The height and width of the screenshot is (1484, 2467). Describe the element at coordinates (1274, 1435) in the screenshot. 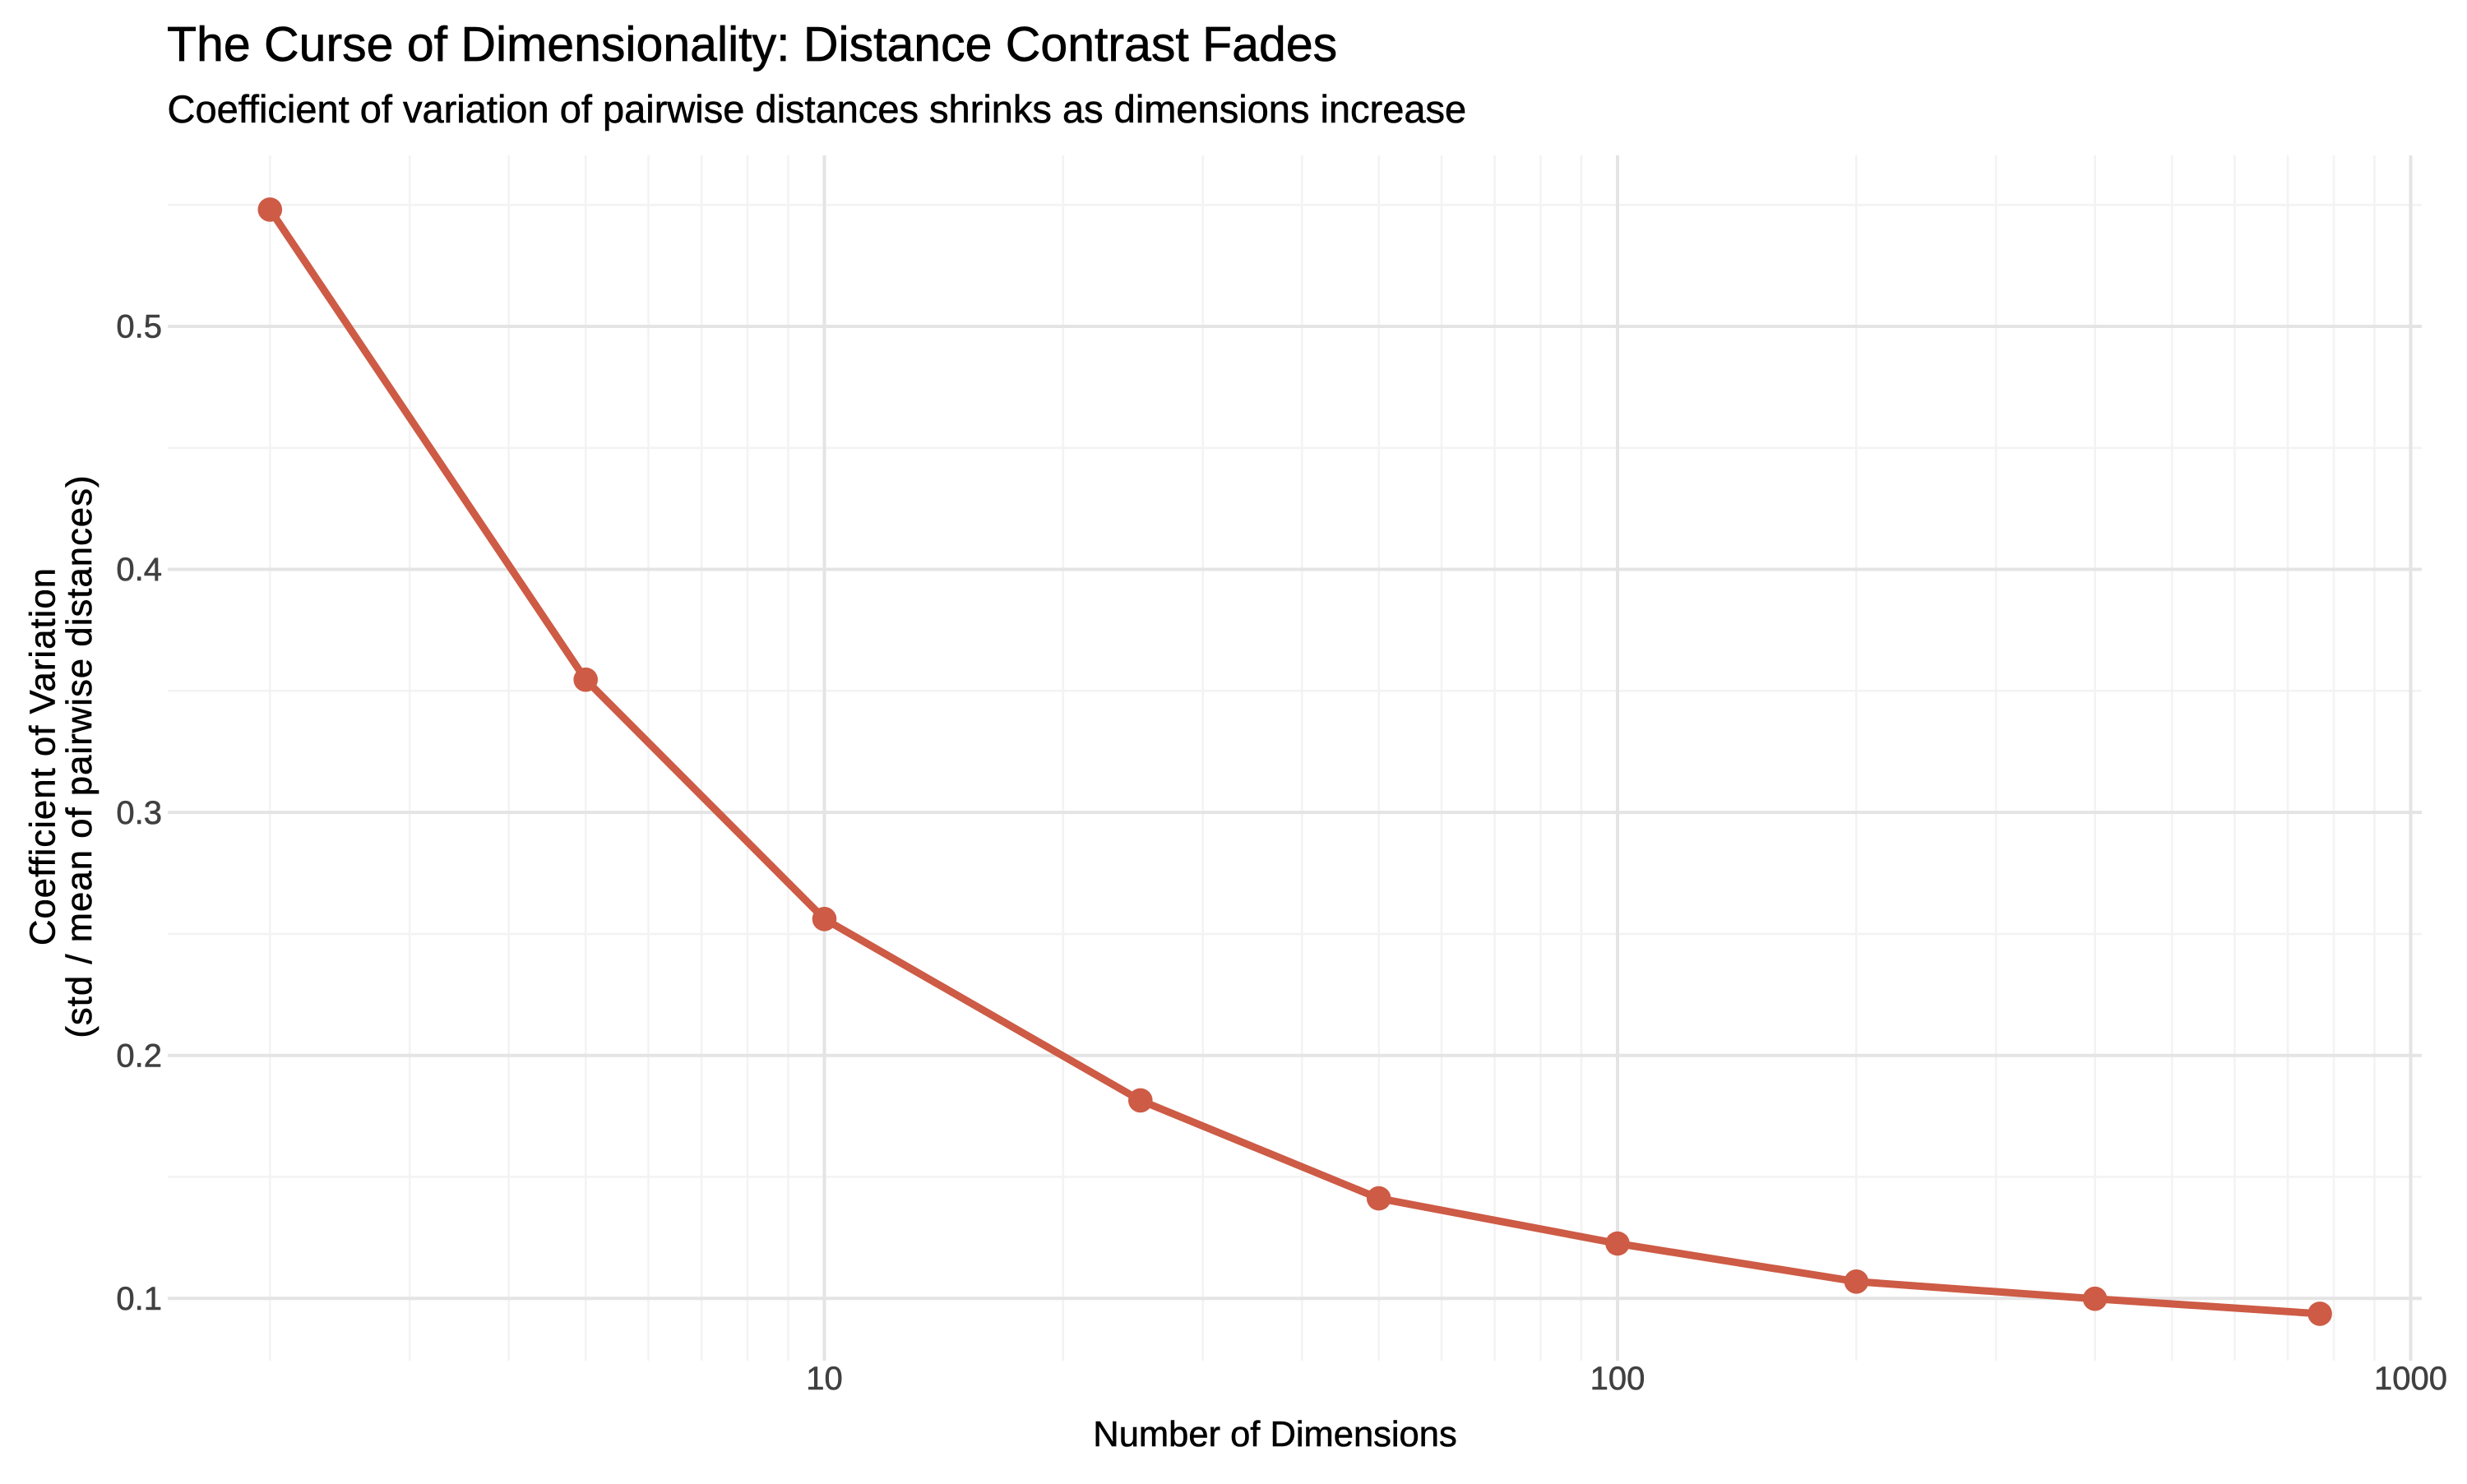

I see `svg-text: Number of Dimensions` at that location.